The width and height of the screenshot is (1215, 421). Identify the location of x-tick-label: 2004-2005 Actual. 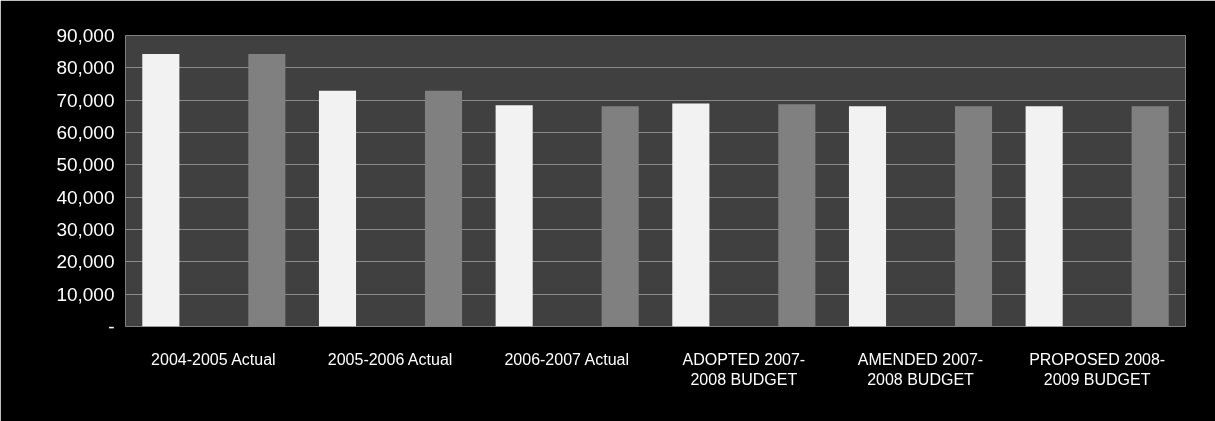
(213, 359).